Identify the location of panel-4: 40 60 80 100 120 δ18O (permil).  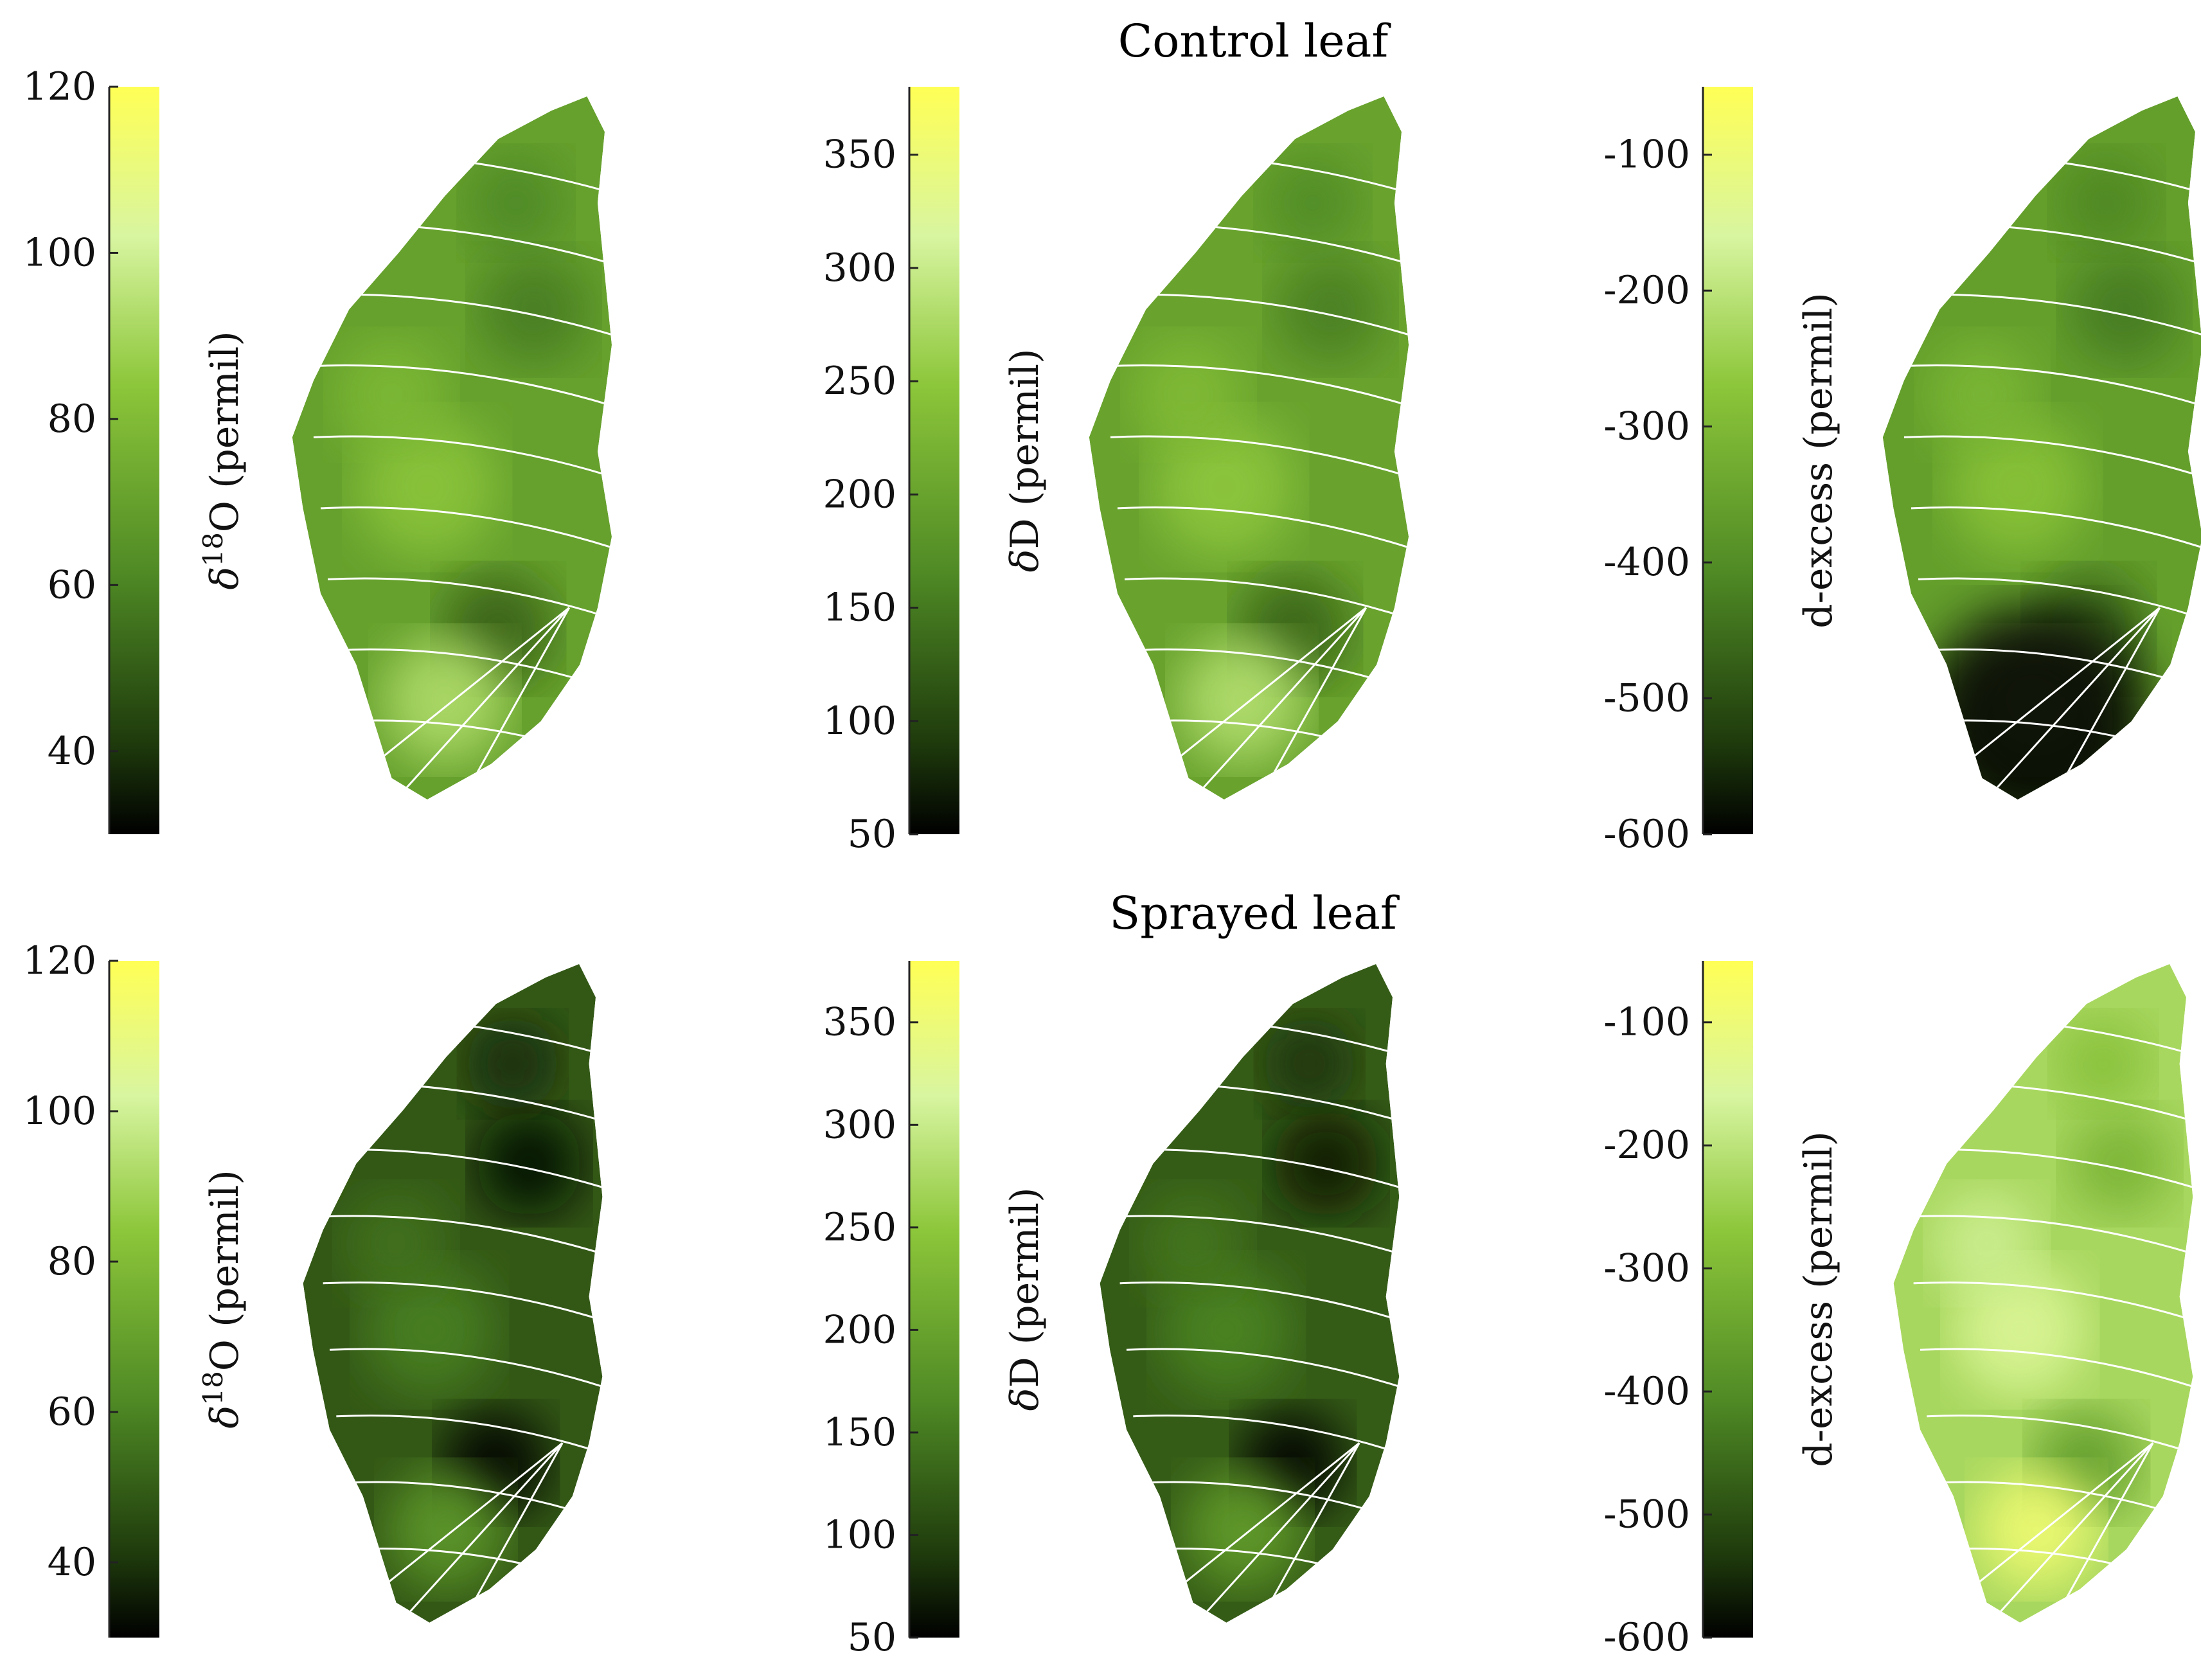
(313, 1288).